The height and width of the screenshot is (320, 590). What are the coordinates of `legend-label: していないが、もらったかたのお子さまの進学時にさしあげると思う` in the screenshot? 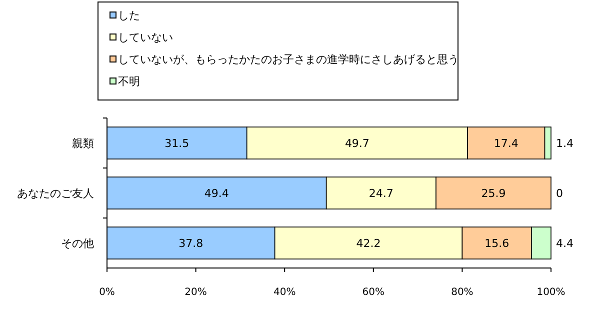 It's located at (288, 59).